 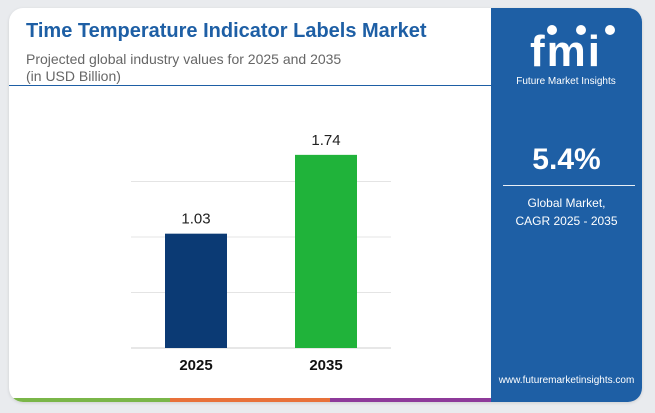 I want to click on data-label-2025: 1.03, so click(x=195, y=219).